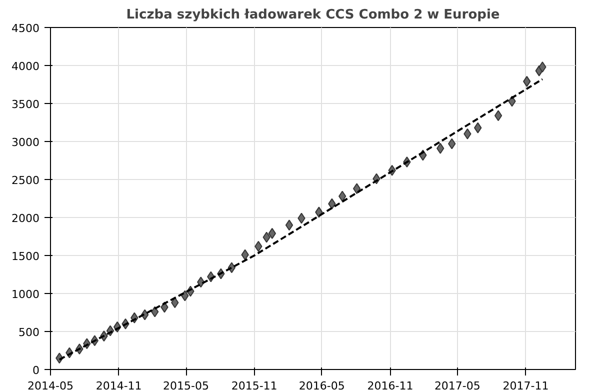 This screenshot has height=392, width=600. What do you see at coordinates (26, 142) in the screenshot?
I see `y-tick-label: 3000` at bounding box center [26, 142].